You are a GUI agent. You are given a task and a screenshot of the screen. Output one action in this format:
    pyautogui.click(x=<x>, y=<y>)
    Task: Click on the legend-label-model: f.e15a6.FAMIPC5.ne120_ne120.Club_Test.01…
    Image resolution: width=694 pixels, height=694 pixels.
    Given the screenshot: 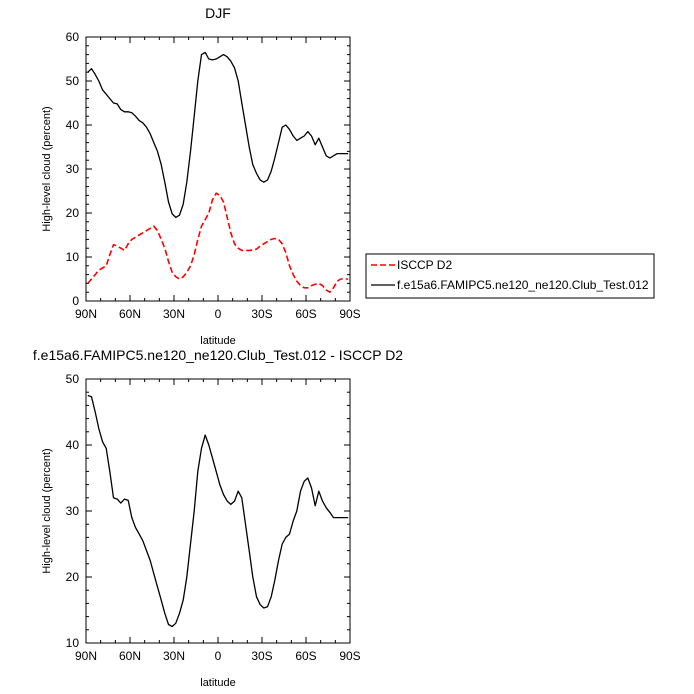 What is the action you would take?
    pyautogui.click(x=523, y=285)
    